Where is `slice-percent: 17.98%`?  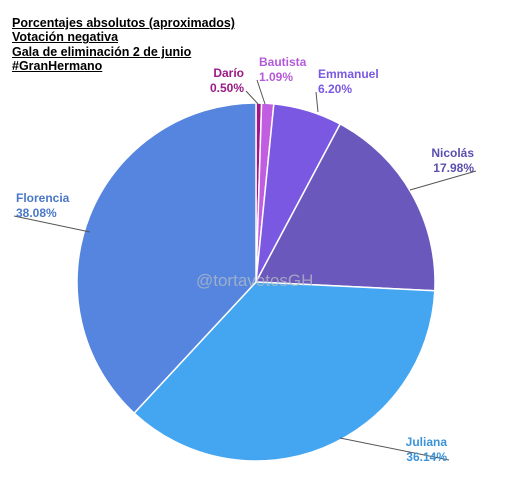
slice-percent: 17.98% is located at coordinates (453, 168).